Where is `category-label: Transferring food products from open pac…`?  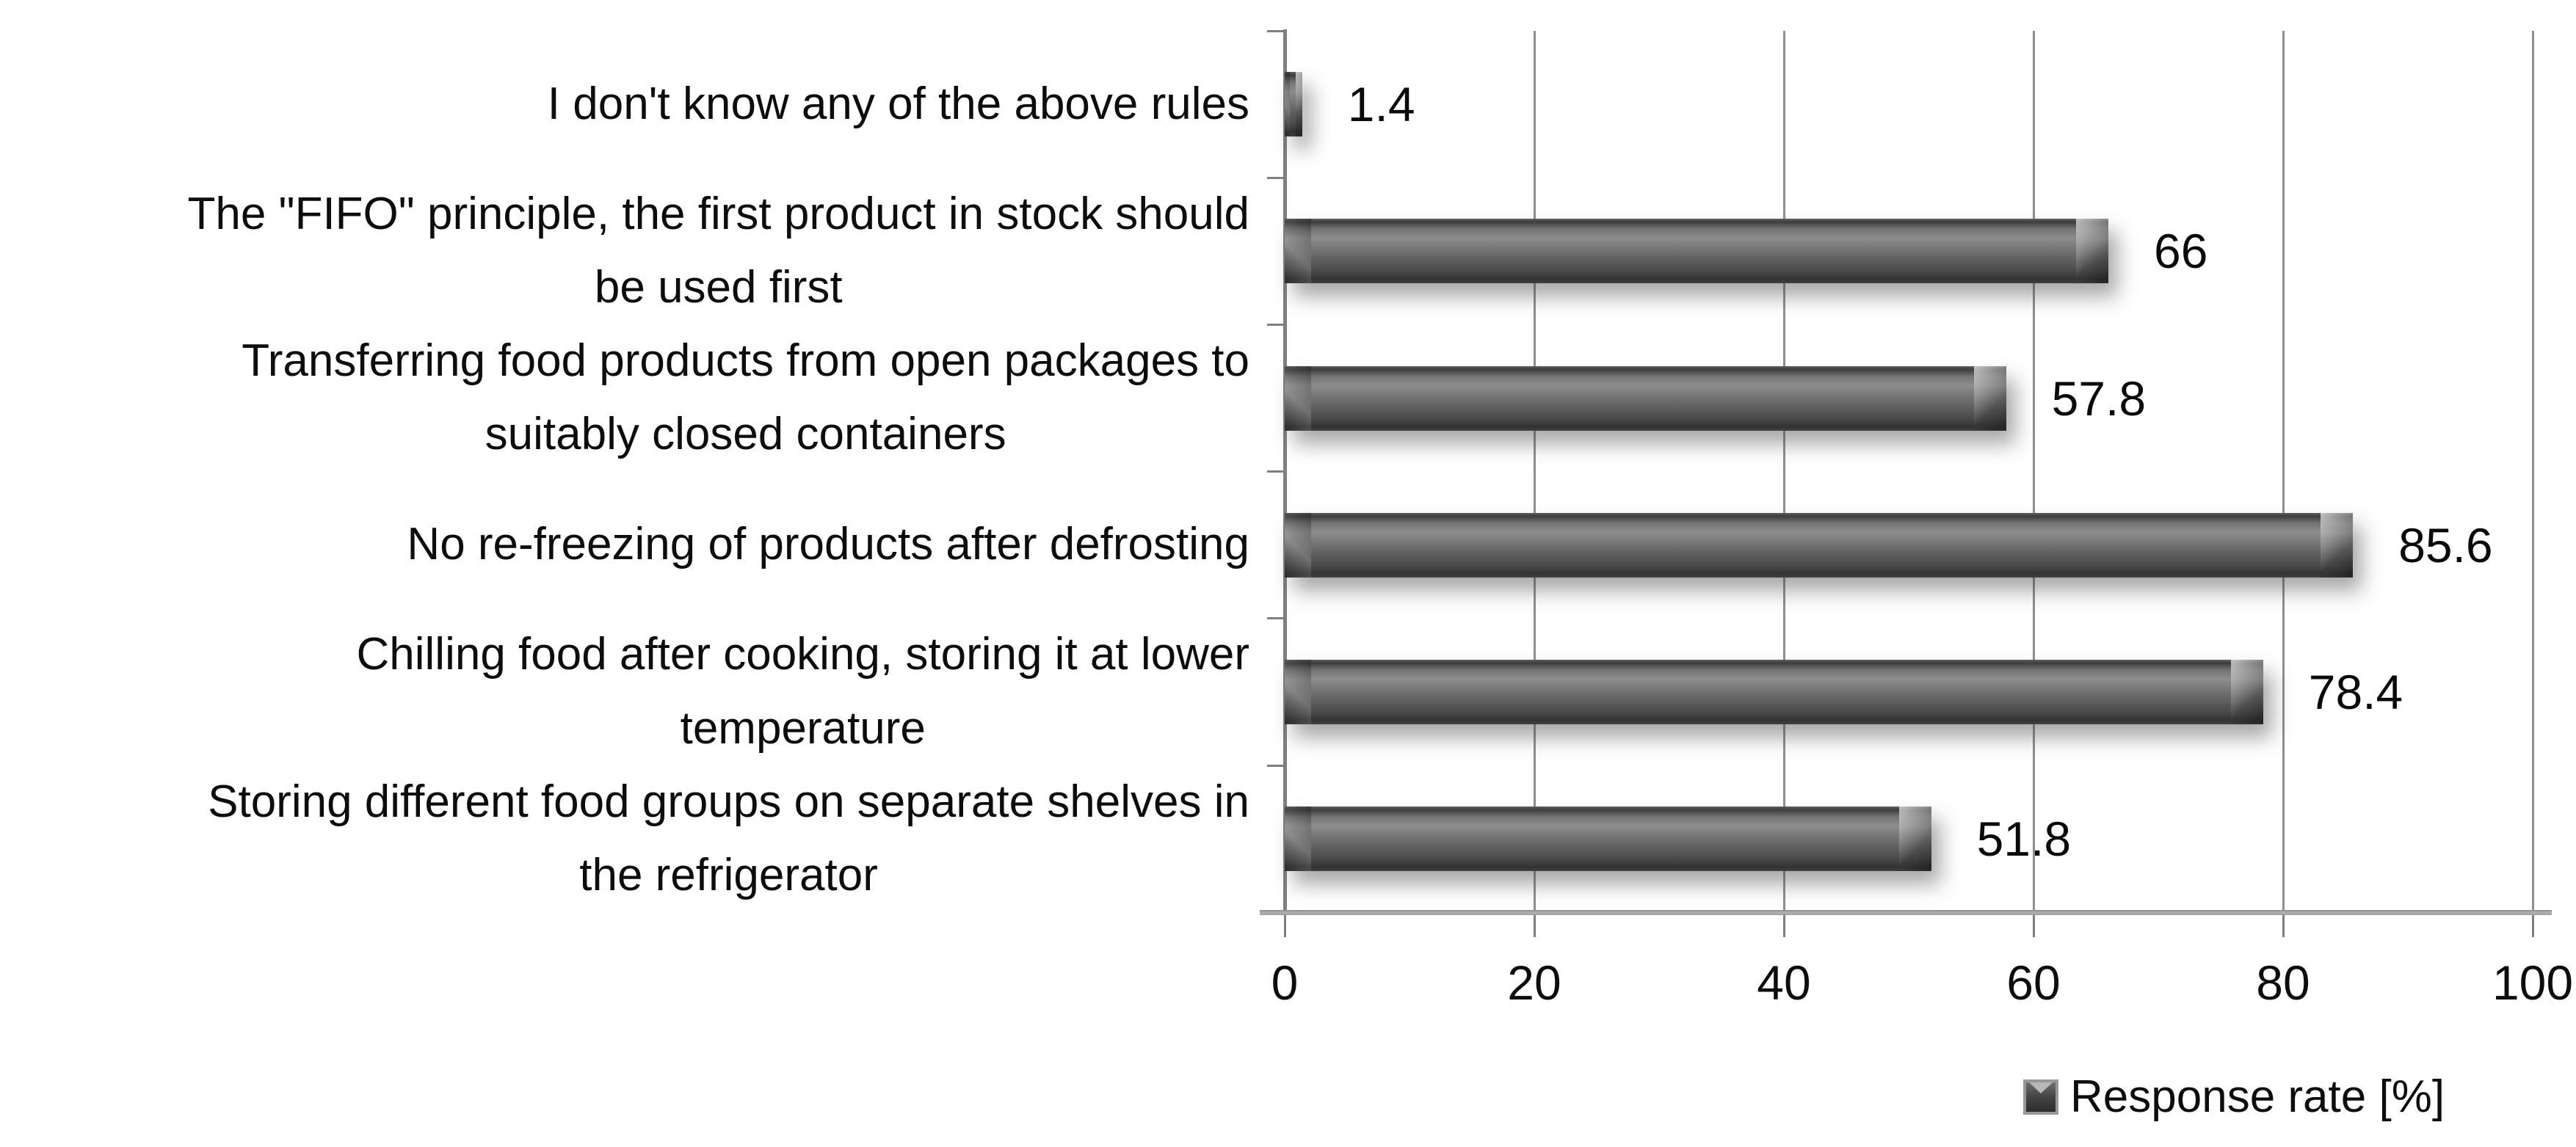 category-label: Transferring food products from open pac… is located at coordinates (624, 398).